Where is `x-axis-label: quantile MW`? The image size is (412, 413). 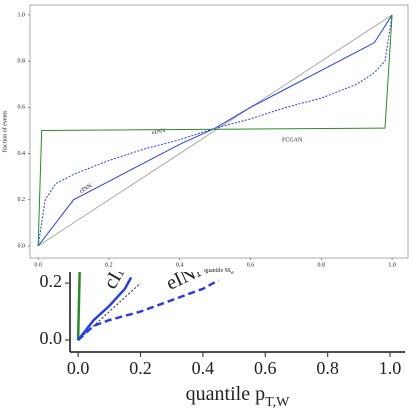 x-axis-label: quantile MW is located at coordinates (219, 271).